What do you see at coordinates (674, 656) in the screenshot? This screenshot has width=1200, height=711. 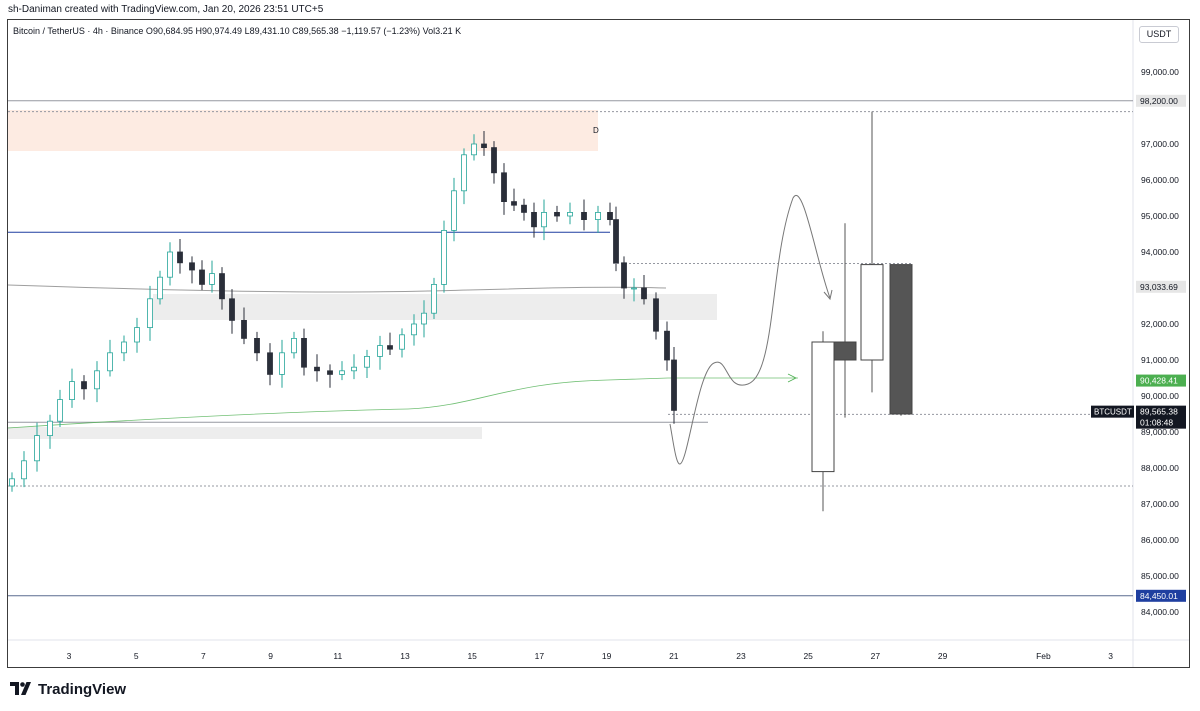 I see `time-tick-label: 21` at bounding box center [674, 656].